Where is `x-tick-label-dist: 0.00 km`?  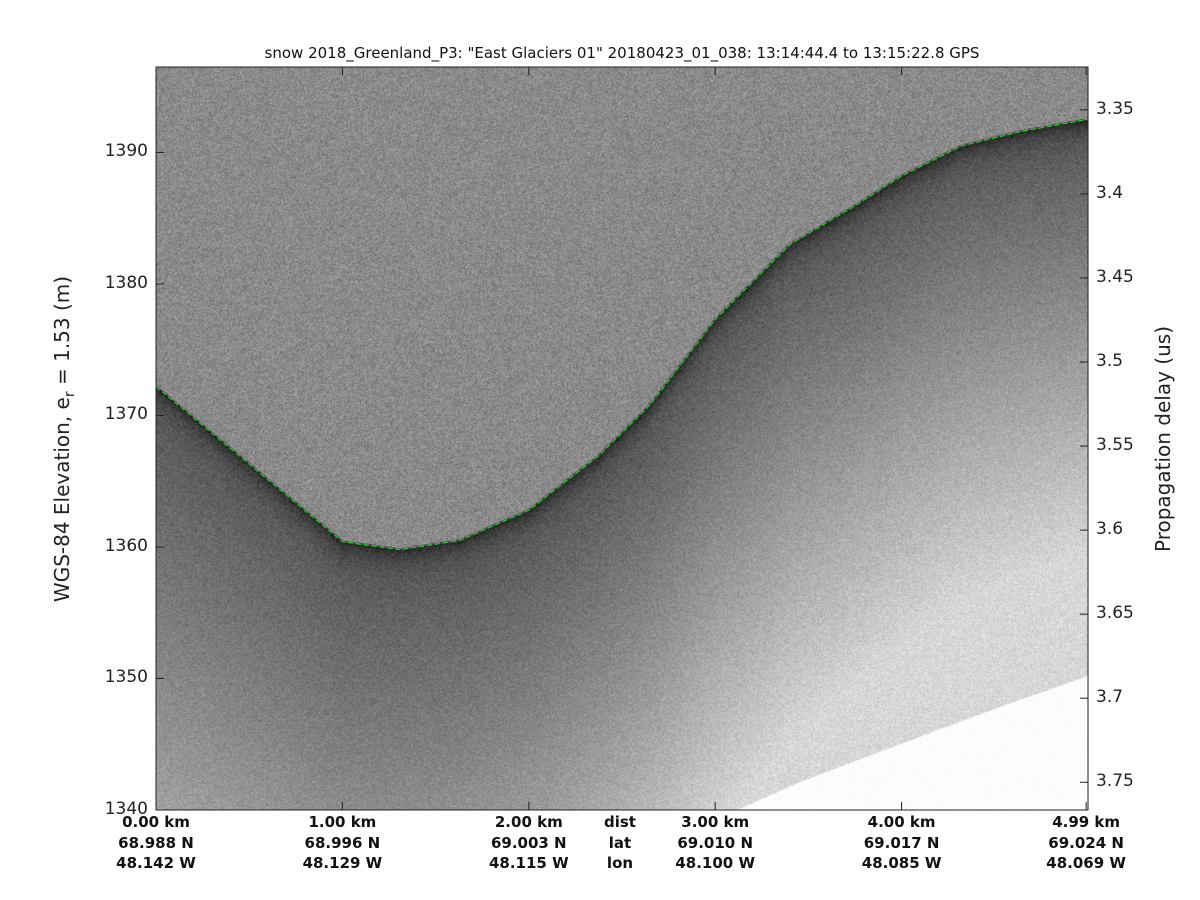
x-tick-label-dist: 0.00 km is located at coordinates (156, 822).